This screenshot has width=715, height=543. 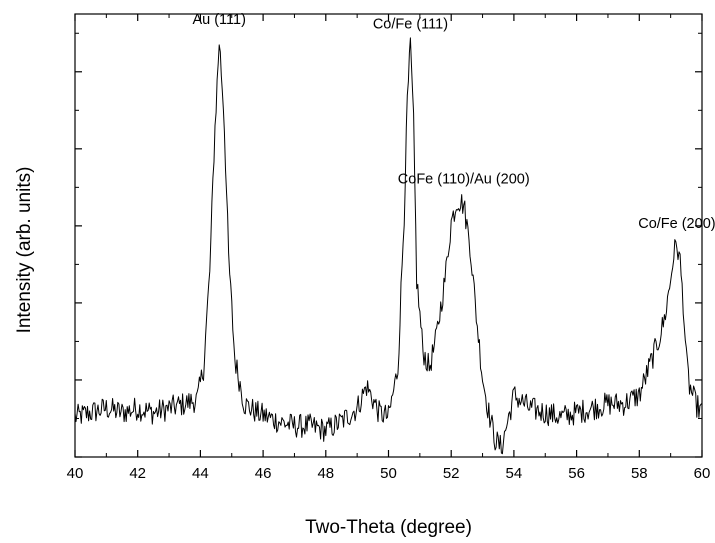 I want to click on x-tick-label: 58, so click(x=639, y=473).